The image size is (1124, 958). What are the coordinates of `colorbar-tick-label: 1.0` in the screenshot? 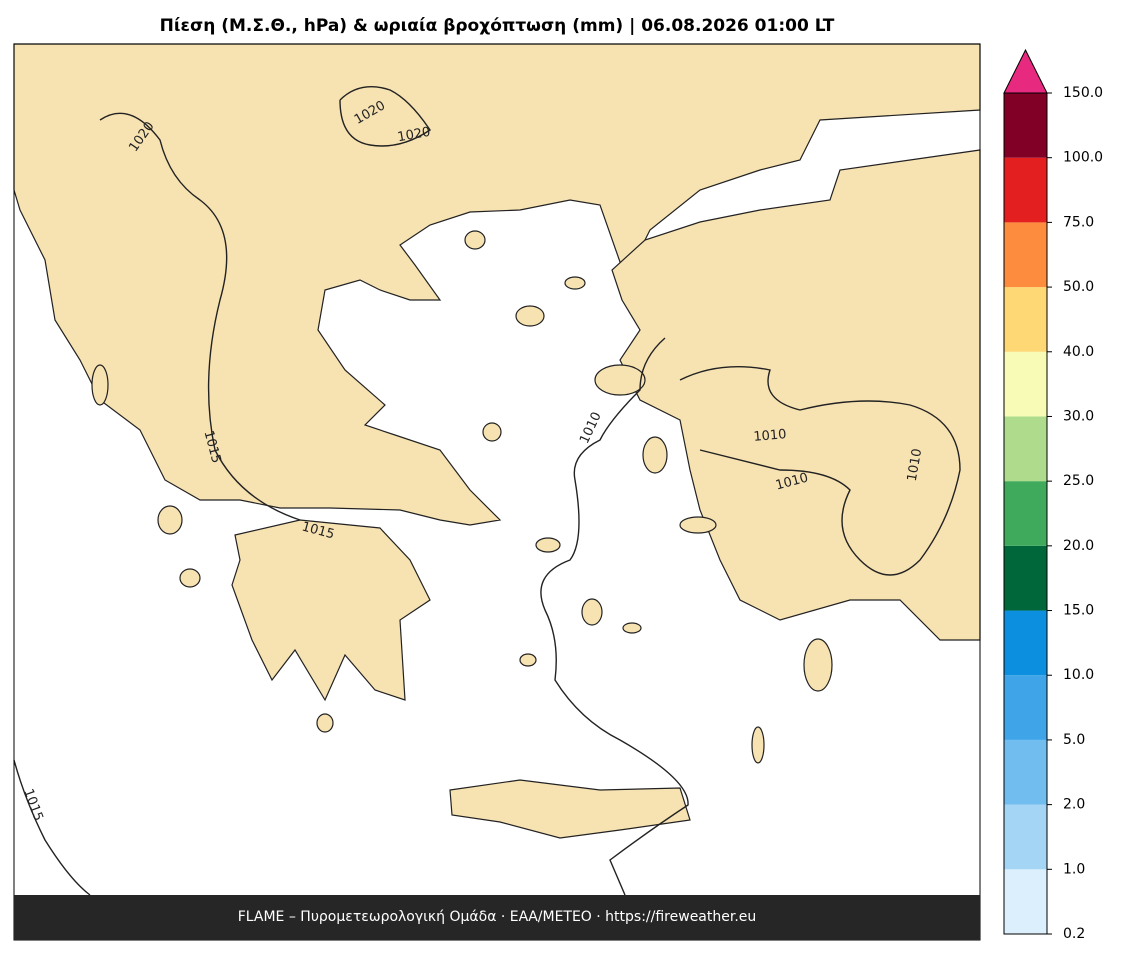 It's located at (1074, 869).